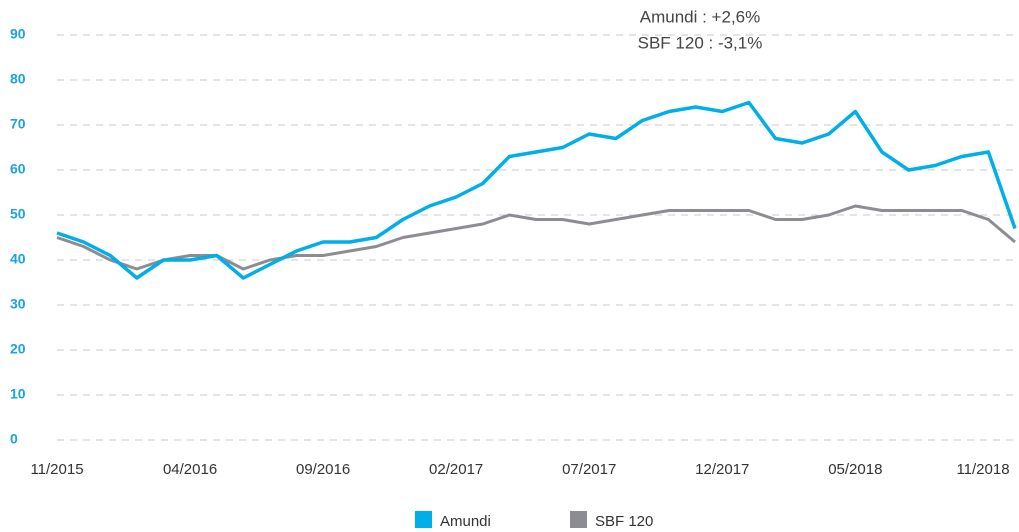  What do you see at coordinates (456, 469) in the screenshot?
I see `x-tick-label: 02/2017` at bounding box center [456, 469].